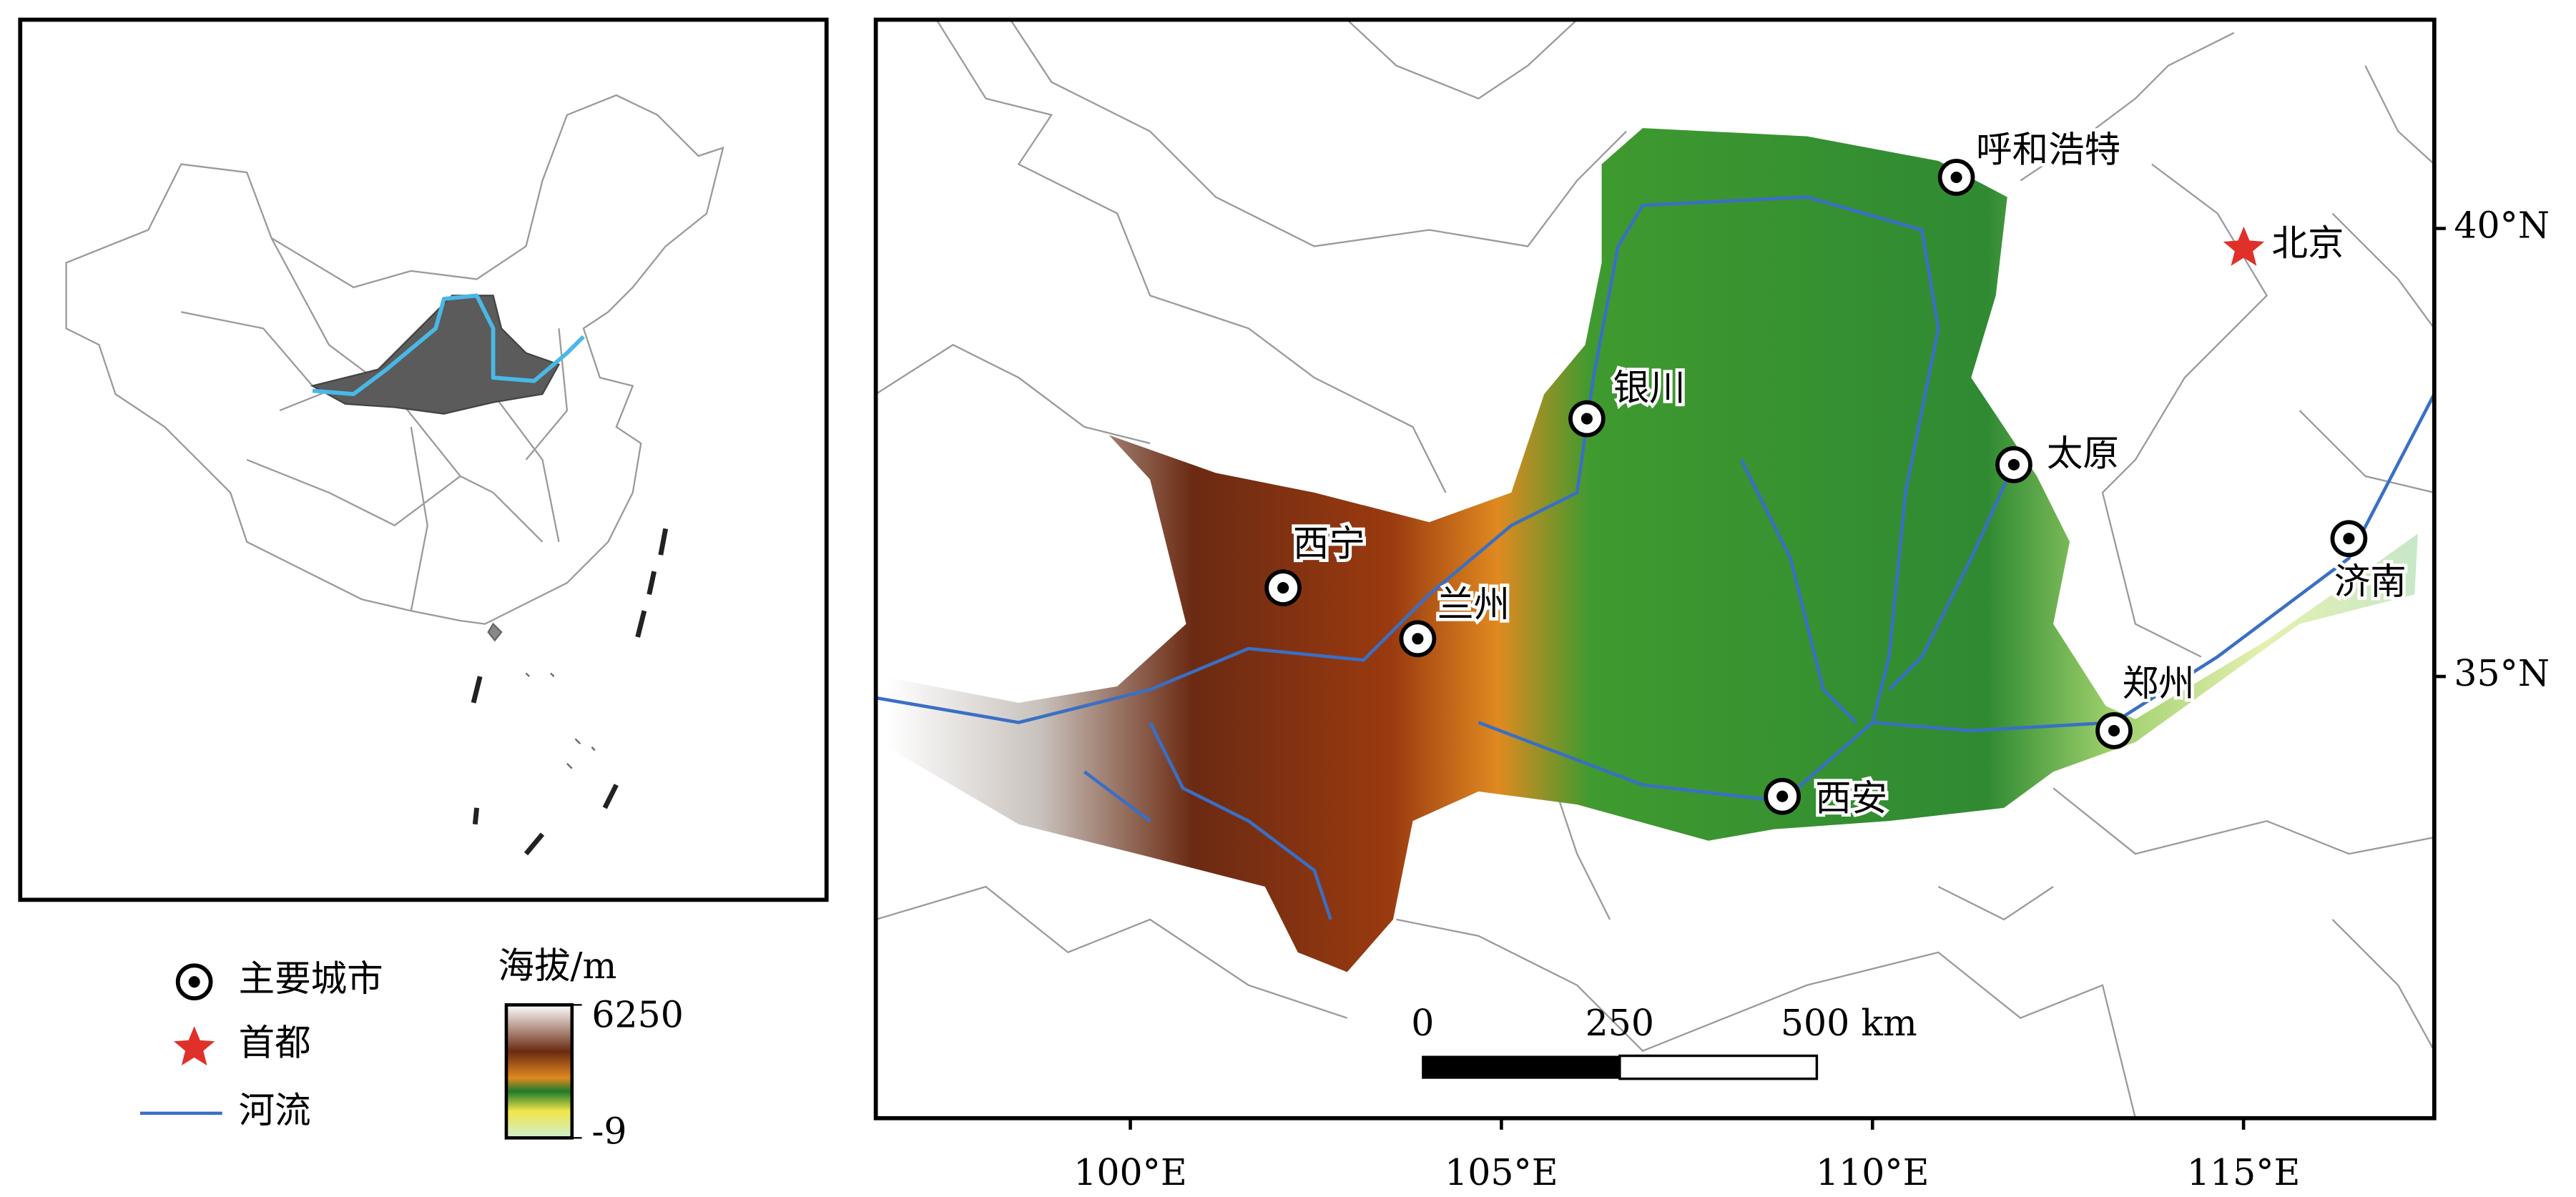 The height and width of the screenshot is (1197, 2576). Describe the element at coordinates (1521, 1067) in the screenshot. I see `scale-bar-black` at that location.